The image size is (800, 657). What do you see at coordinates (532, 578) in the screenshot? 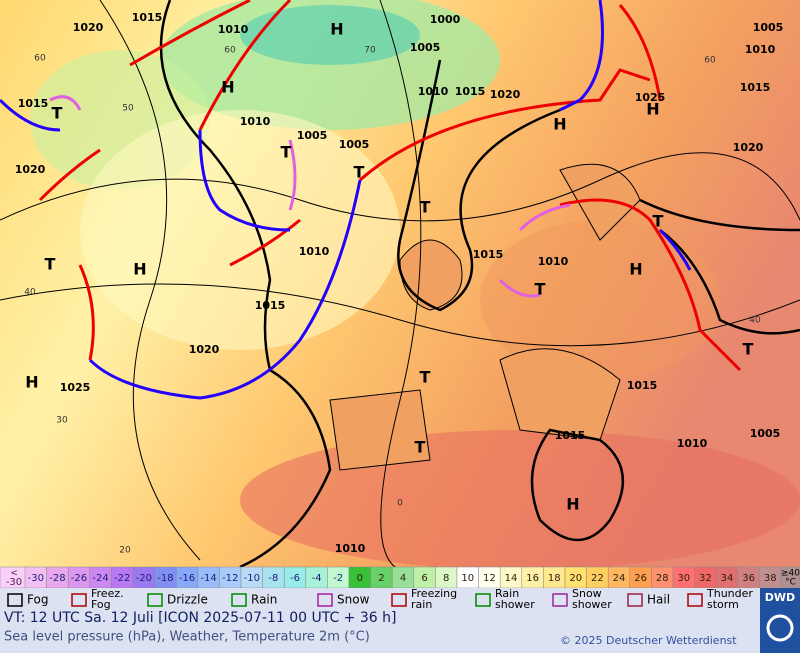
I see `scale-label: 16` at bounding box center [532, 578].